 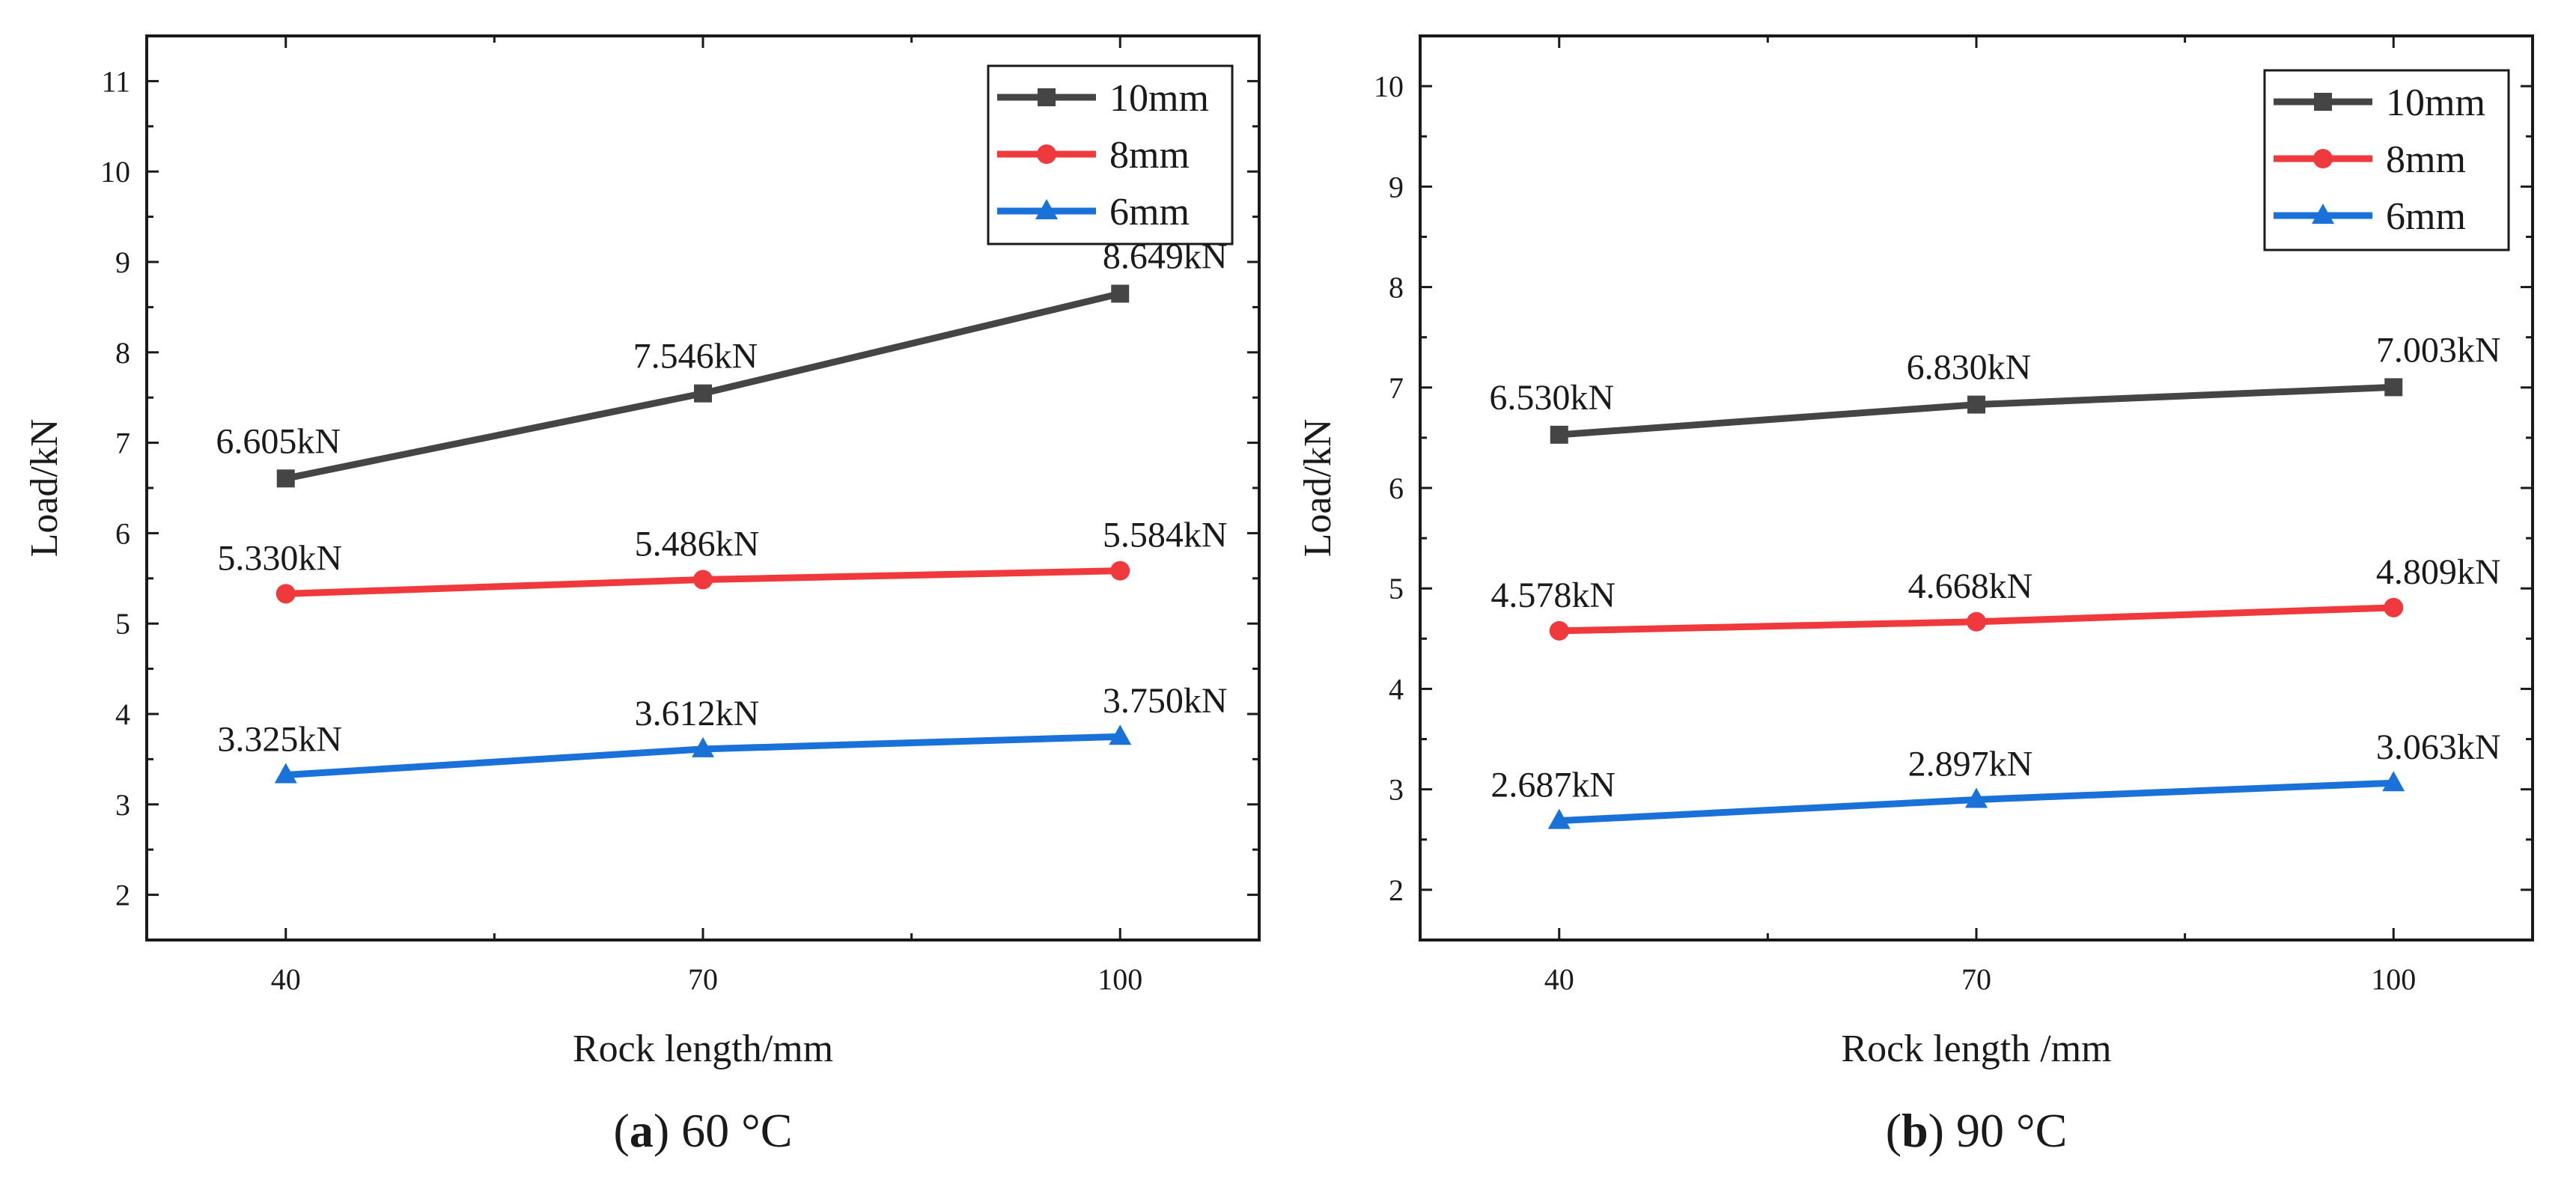 What do you see at coordinates (695, 356) in the screenshot?
I see `data-label-10mm: 7.546kN` at bounding box center [695, 356].